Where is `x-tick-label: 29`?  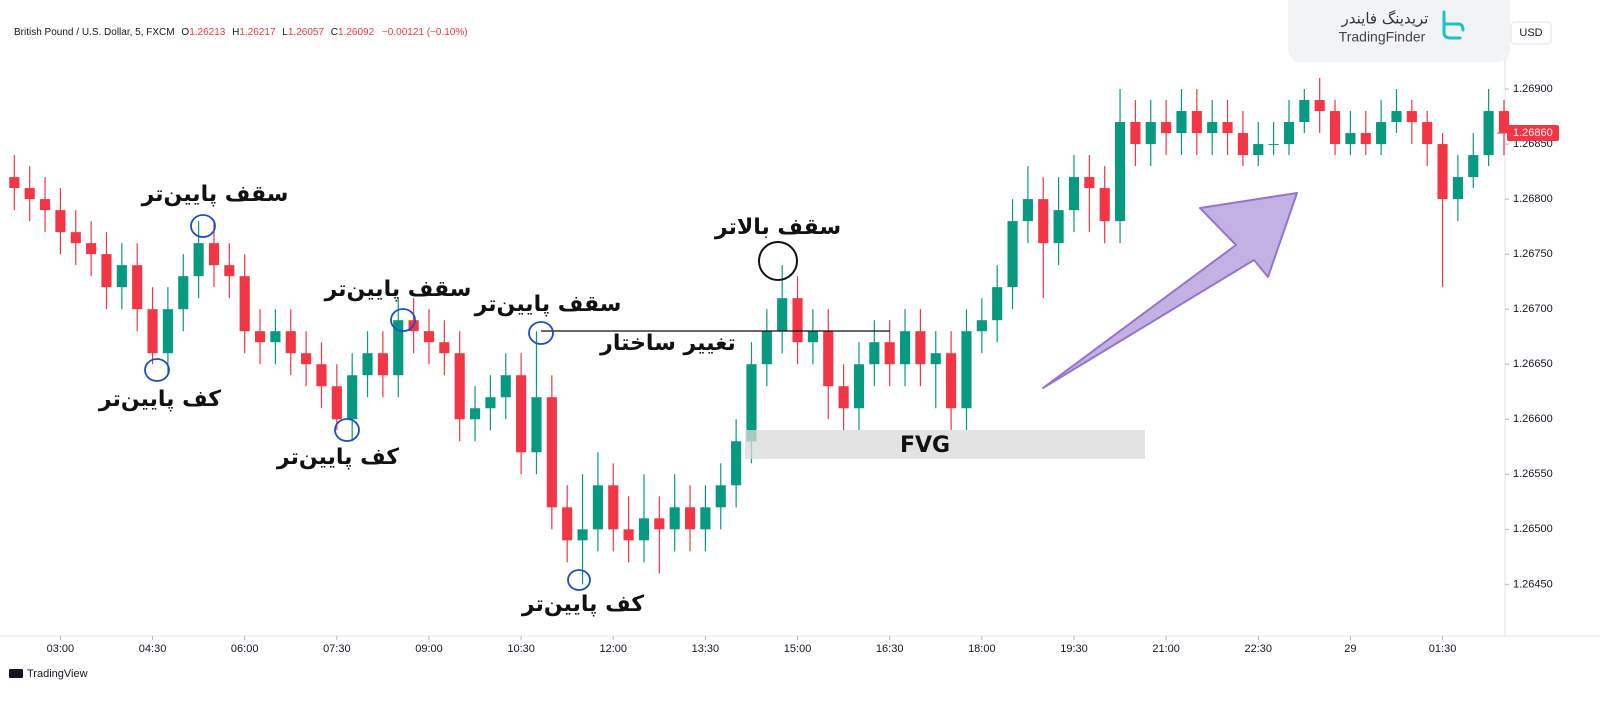
x-tick-label: 29 is located at coordinates (1350, 649).